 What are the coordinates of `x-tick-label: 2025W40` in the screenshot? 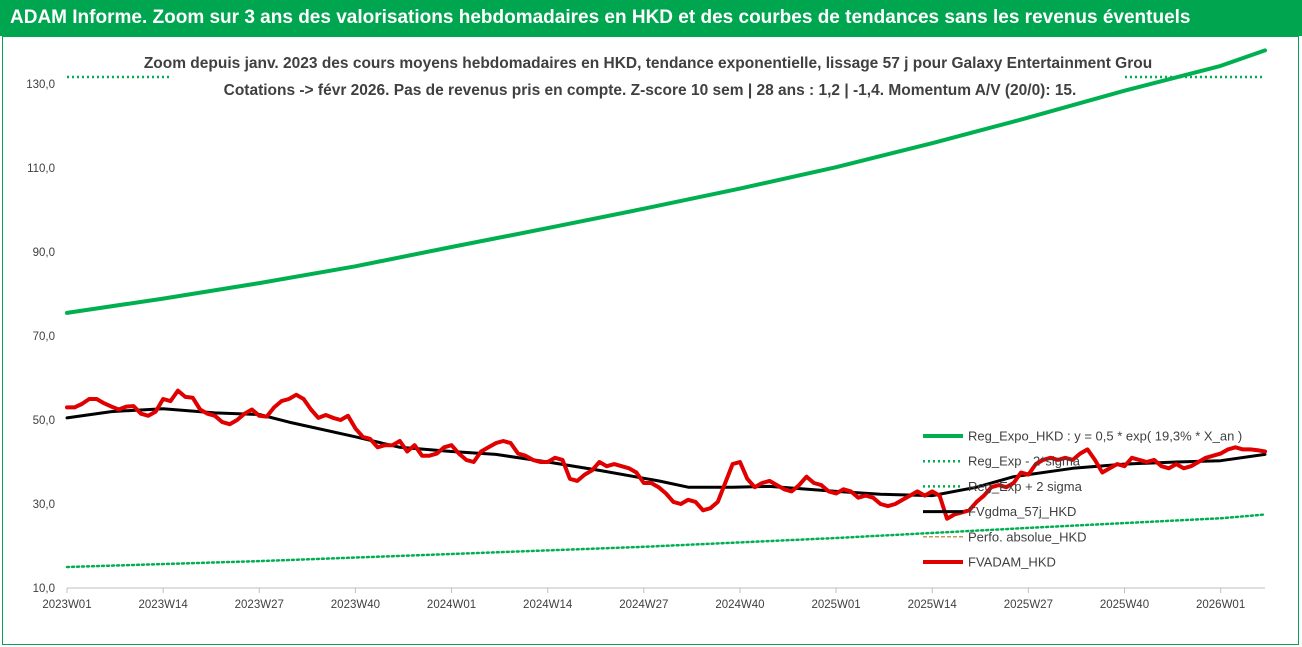 It's located at (1124, 605).